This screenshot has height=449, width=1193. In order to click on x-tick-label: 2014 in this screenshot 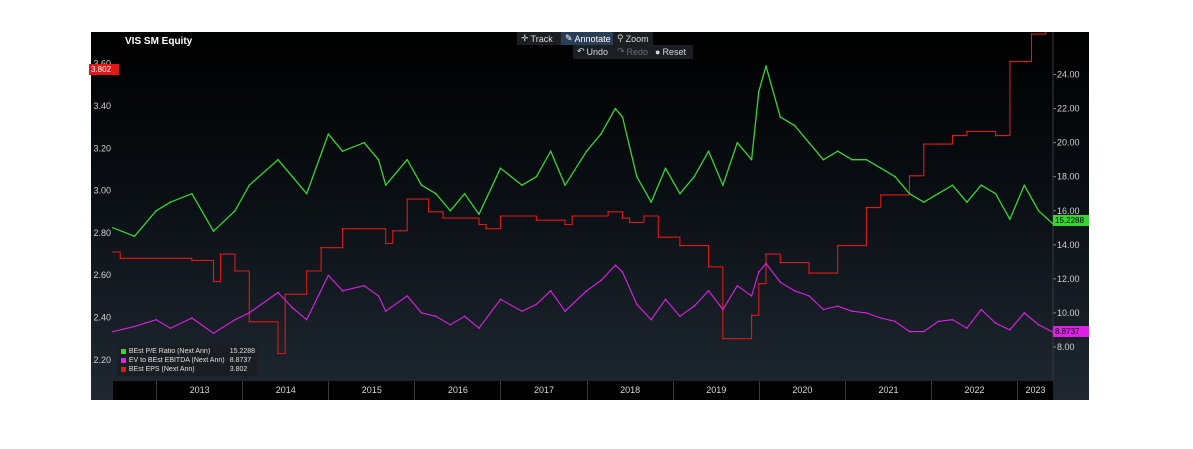, I will do `click(285, 390)`.